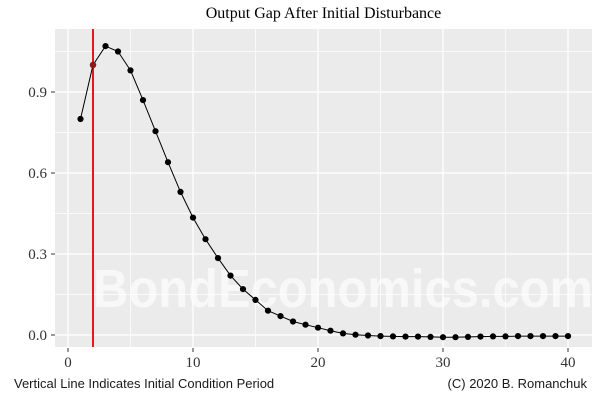 The width and height of the screenshot is (600, 400). Describe the element at coordinates (343, 289) in the screenshot. I see `watermark: BondEconomics.com` at that location.